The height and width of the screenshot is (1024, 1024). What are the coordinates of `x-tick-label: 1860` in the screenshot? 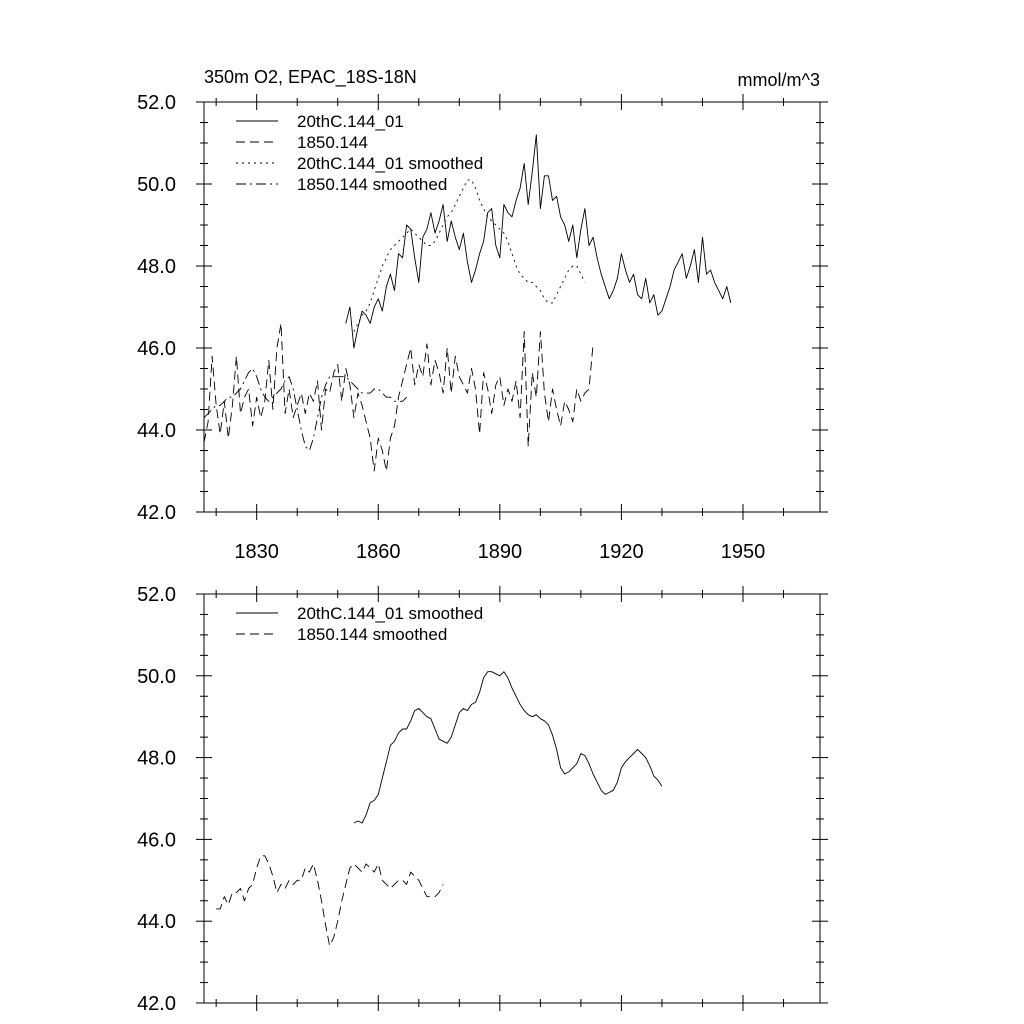 It's located at (378, 552).